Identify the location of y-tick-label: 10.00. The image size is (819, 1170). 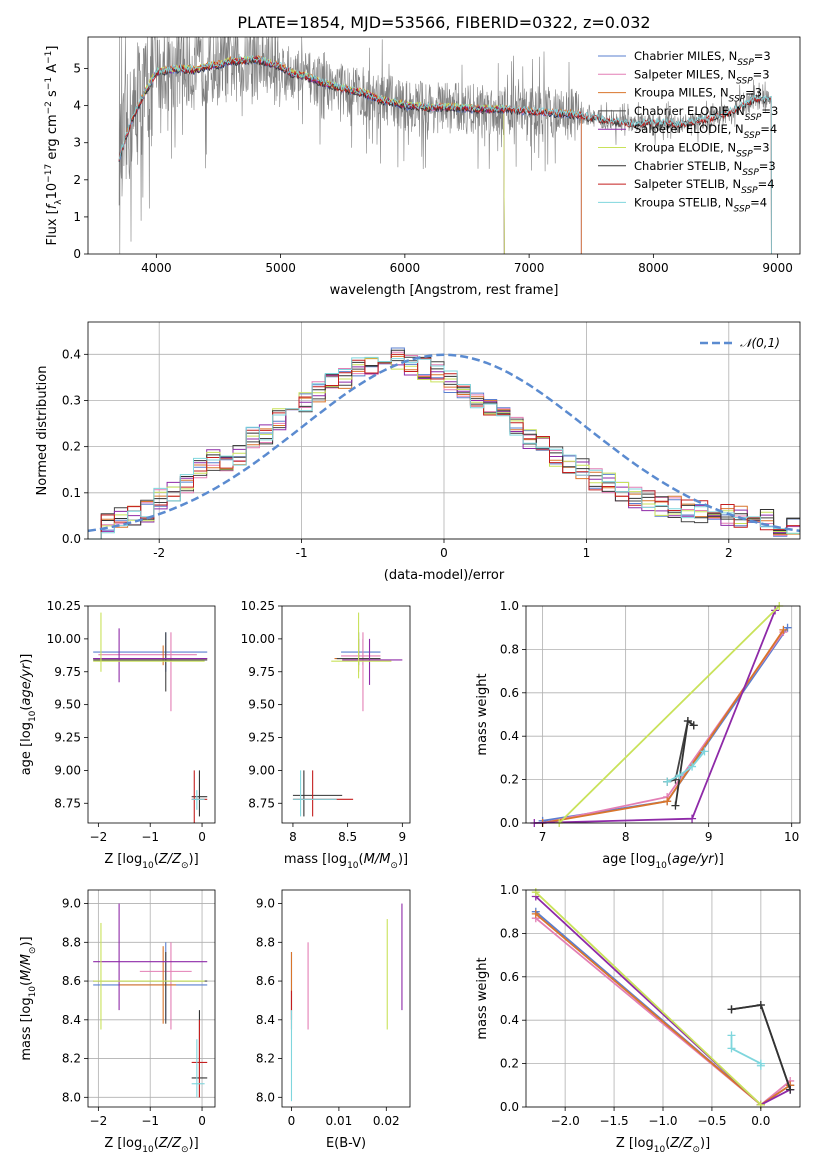
(258, 639).